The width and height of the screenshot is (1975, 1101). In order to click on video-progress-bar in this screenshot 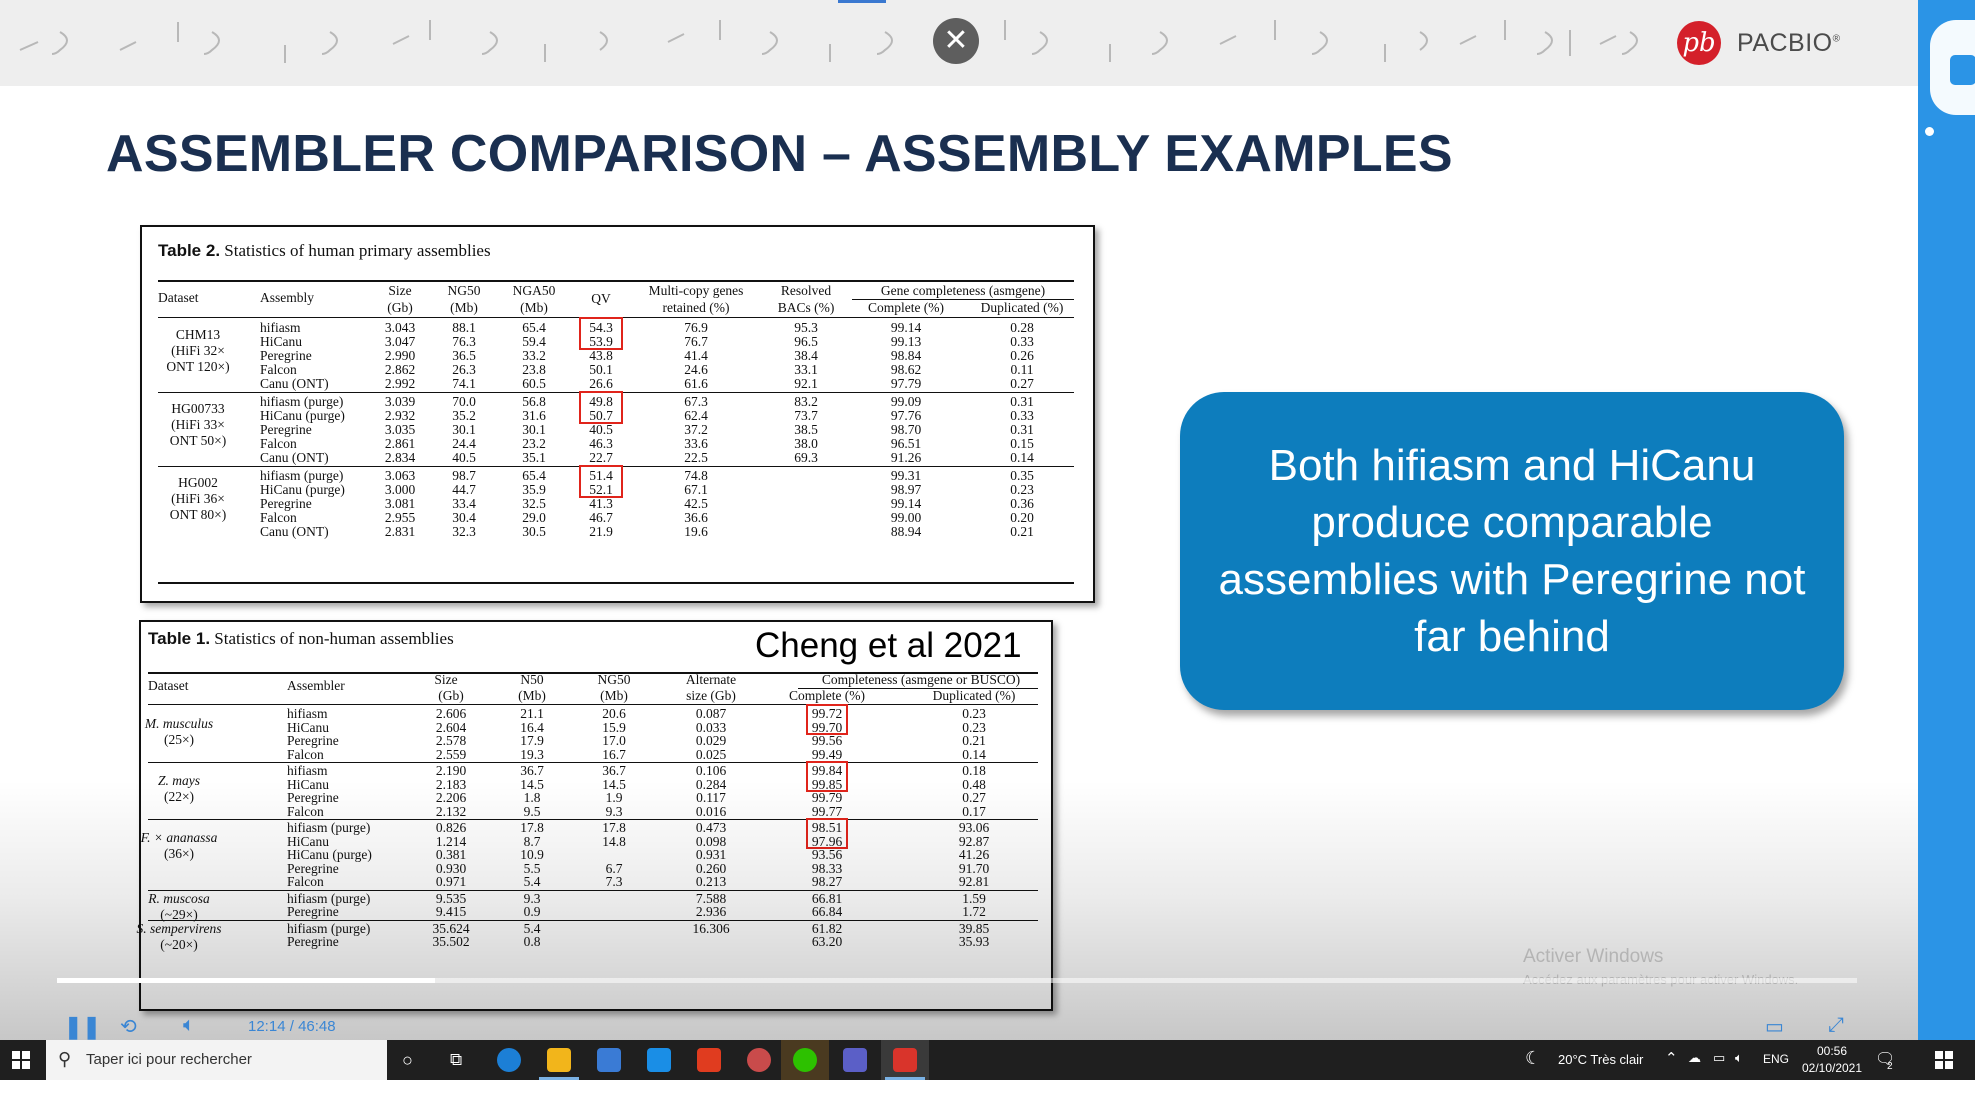, I will do `click(957, 980)`.